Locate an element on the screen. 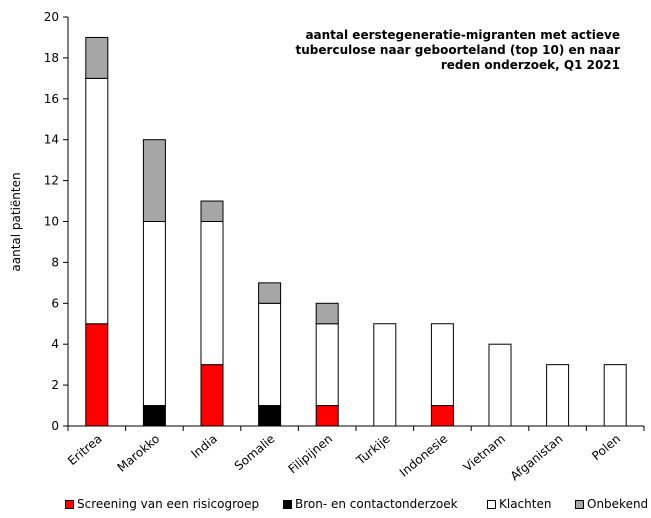 The image size is (651, 518). x-tick-label: Eritrea is located at coordinates (85, 450).